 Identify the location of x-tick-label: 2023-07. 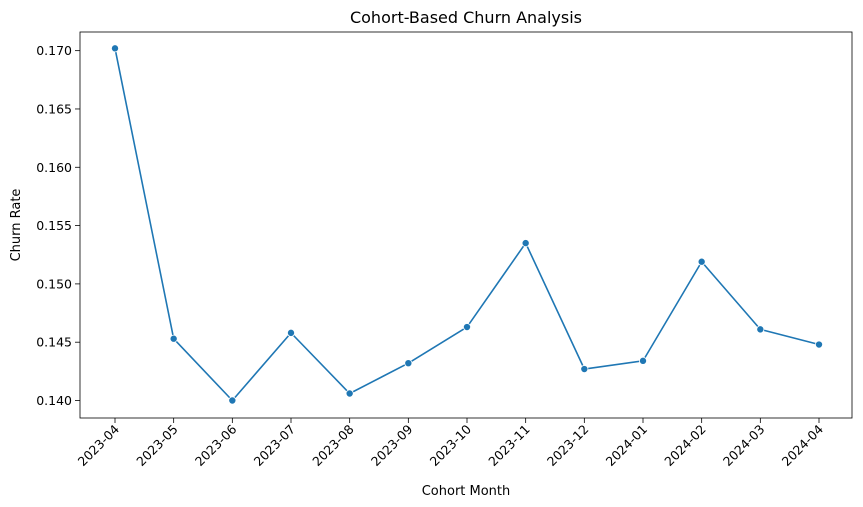
(275, 446).